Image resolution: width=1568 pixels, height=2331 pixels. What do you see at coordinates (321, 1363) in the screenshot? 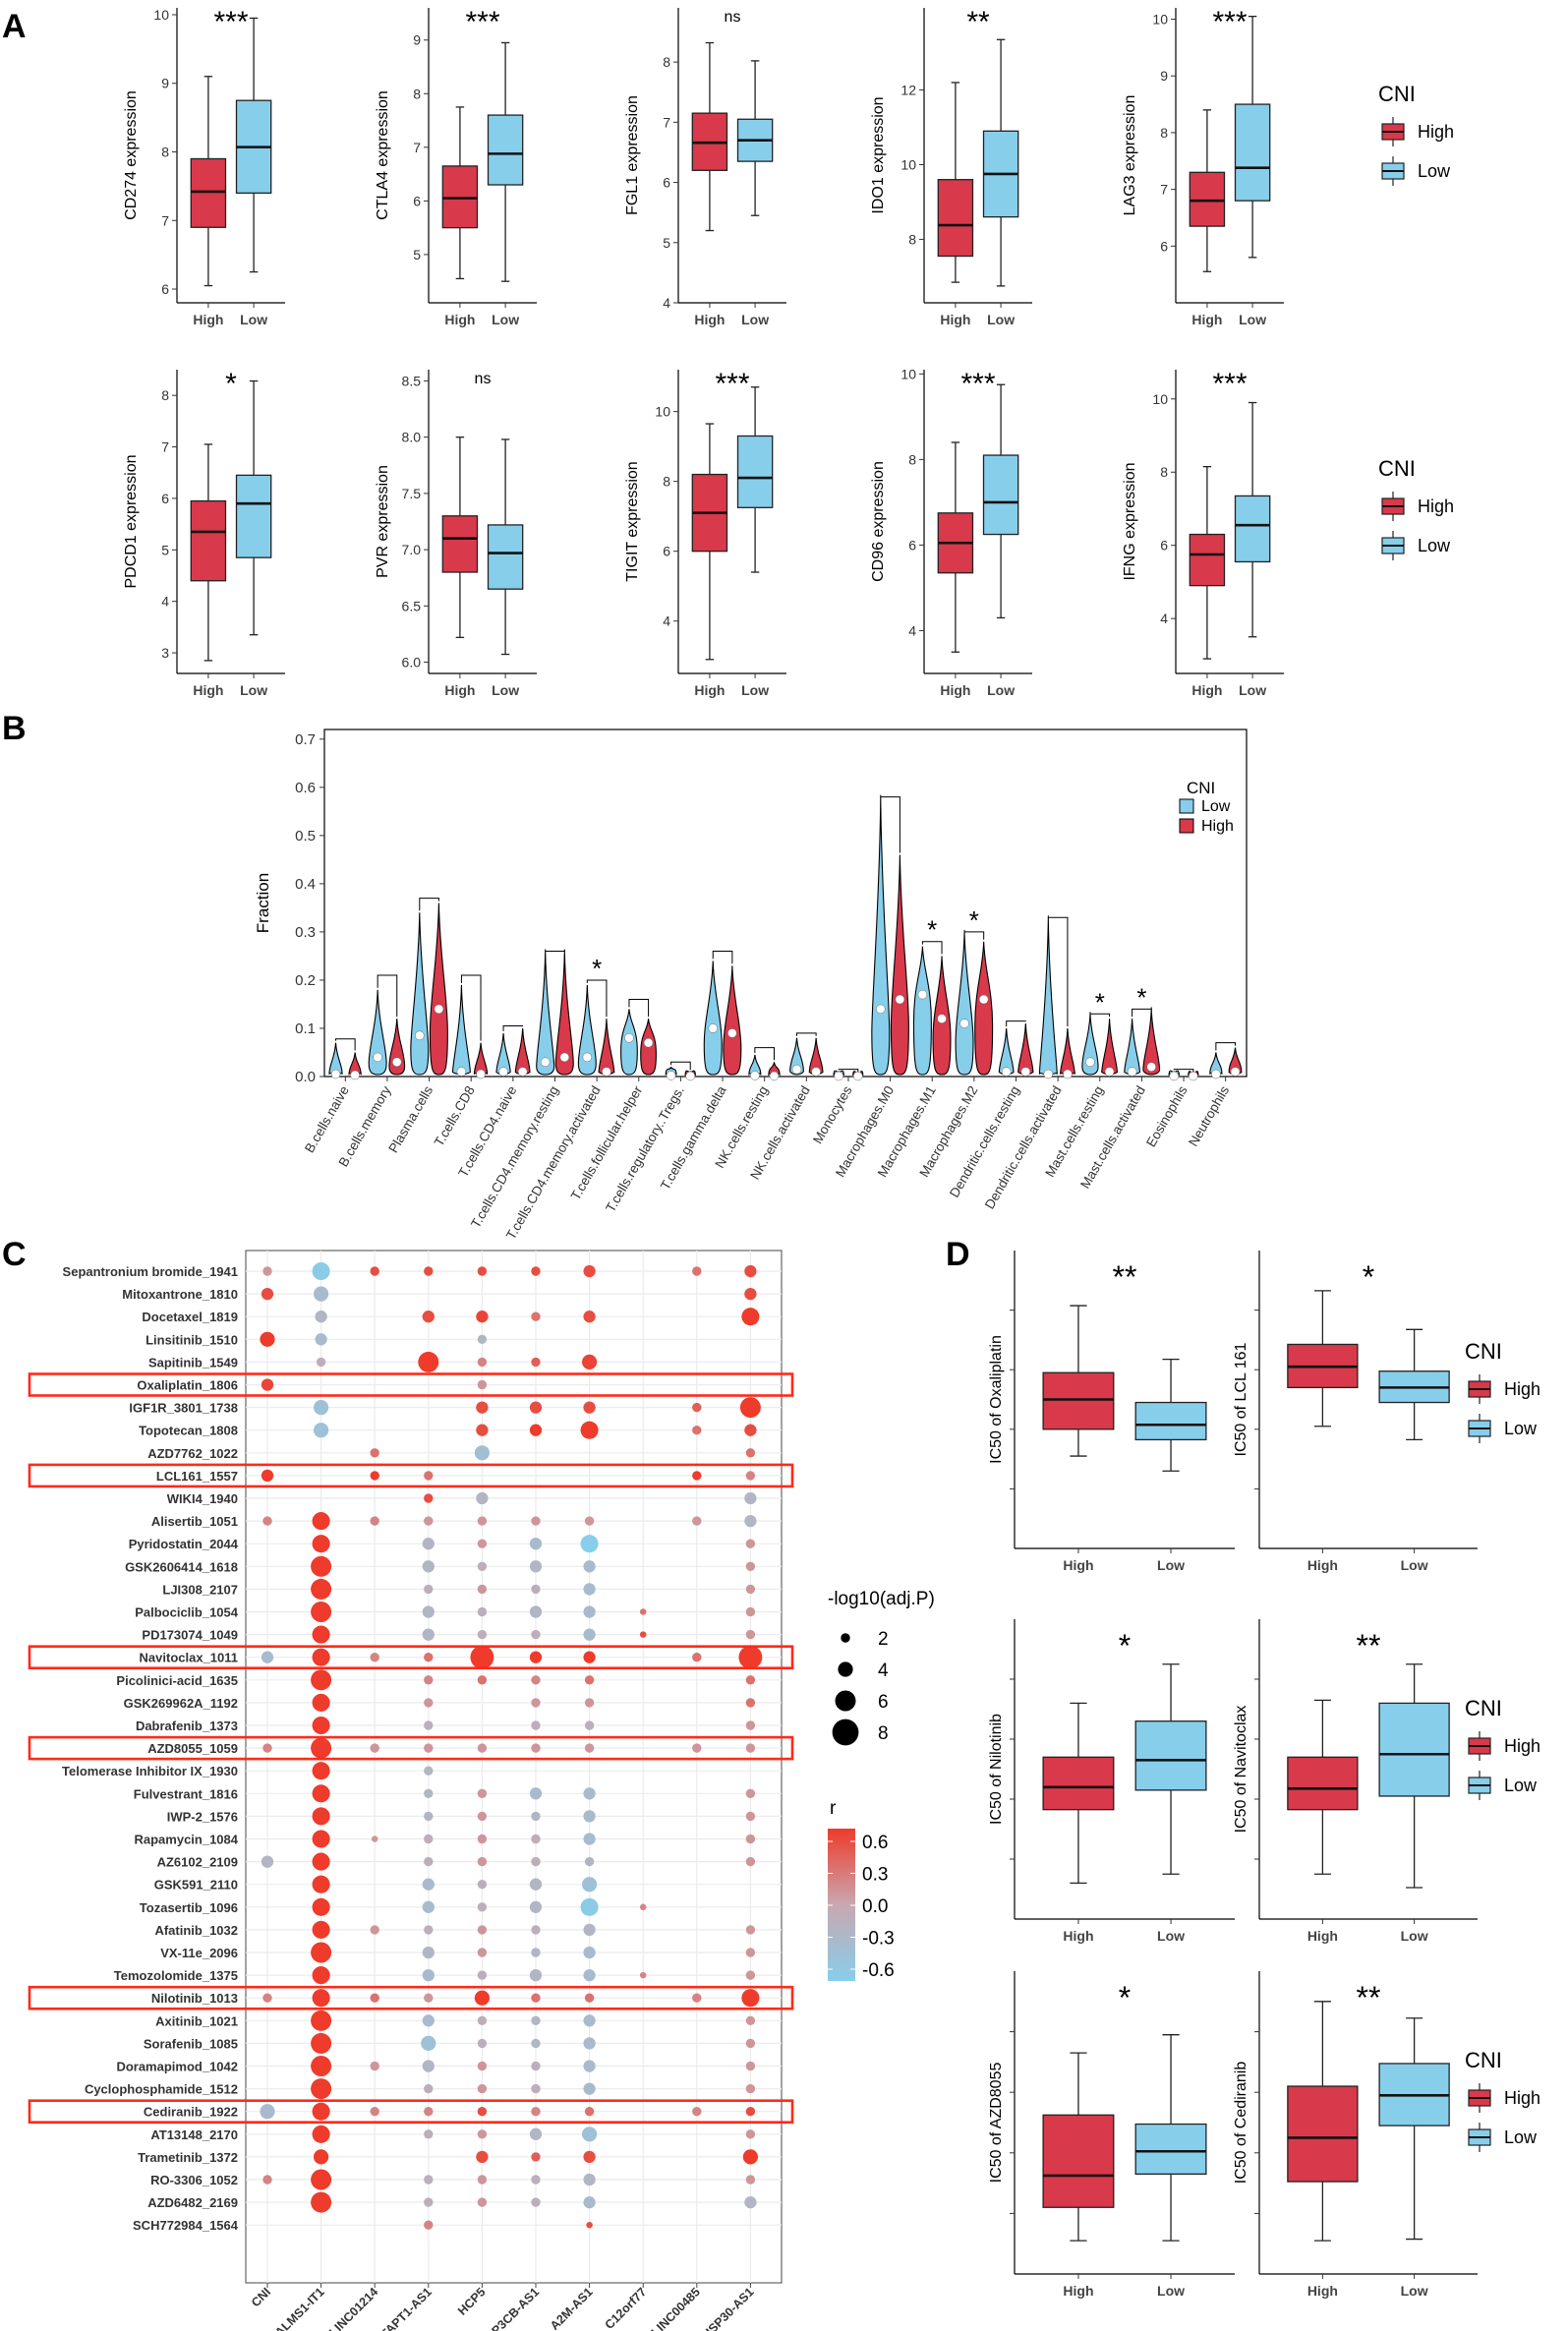
I see `panel-c-row-sapitinib-1549-dot` at bounding box center [321, 1363].